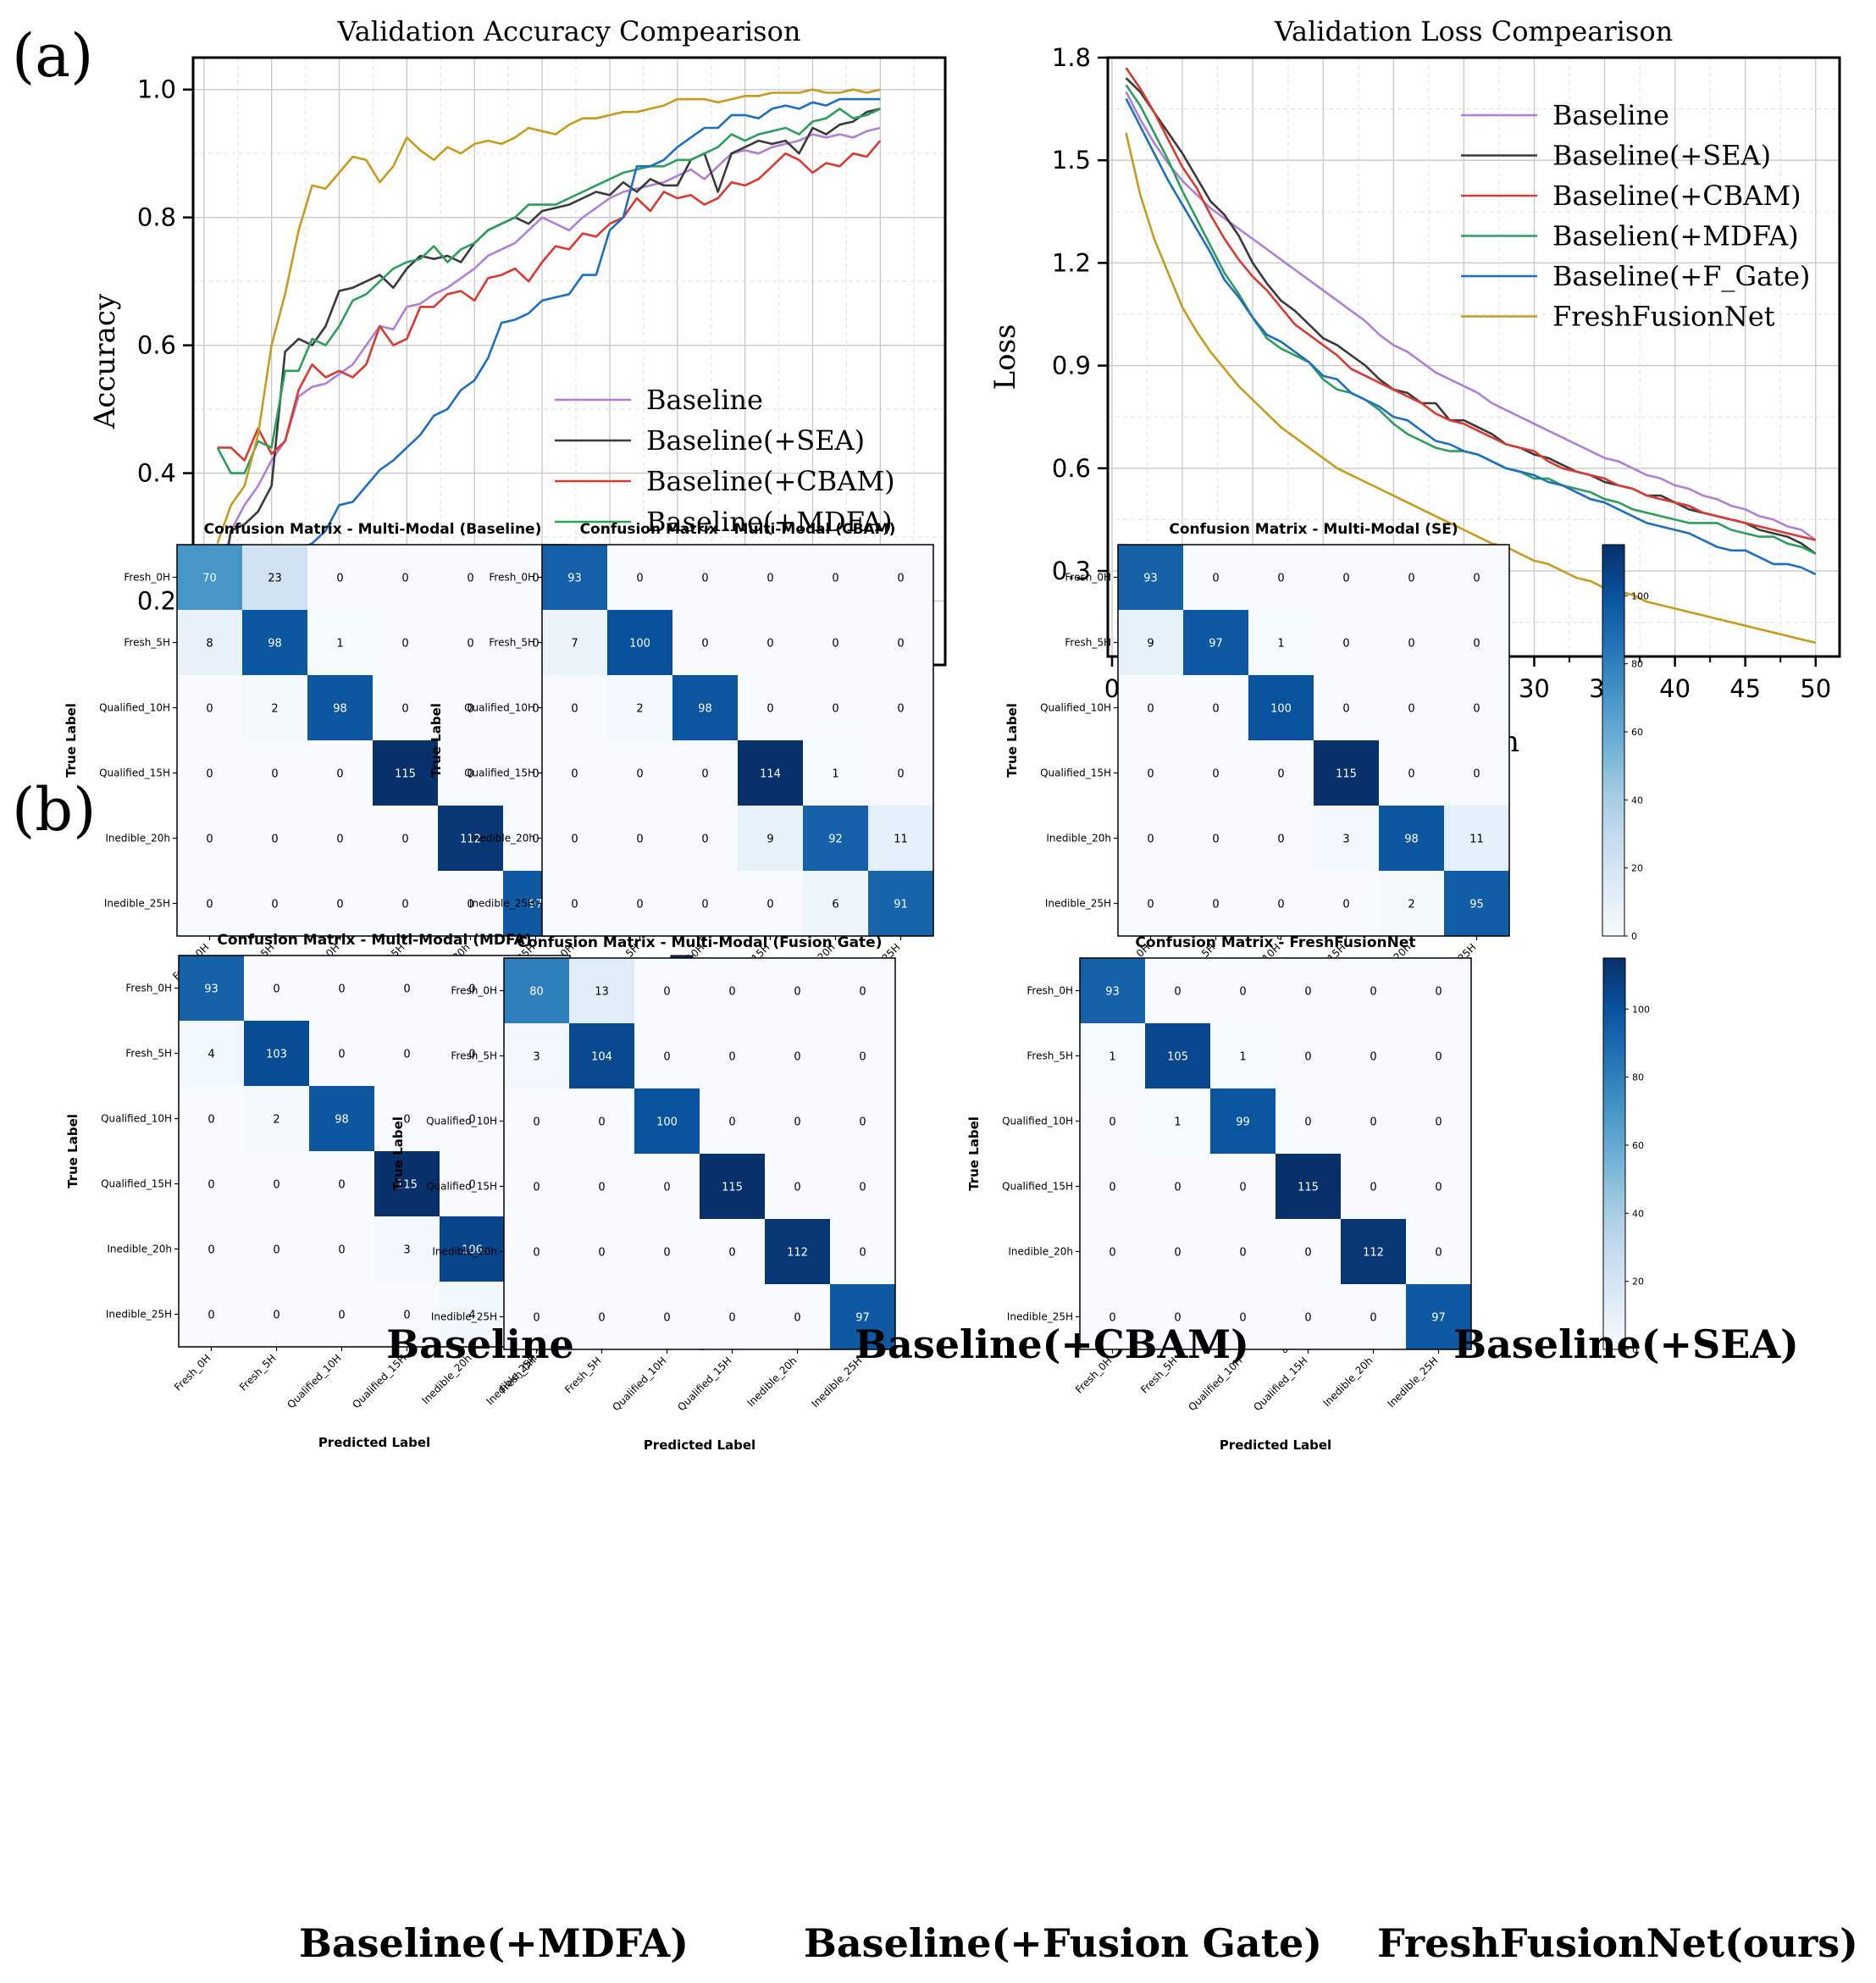 This screenshot has width=1876, height=1983. What do you see at coordinates (1071, 366) in the screenshot?
I see `line-chart-2-ytick-label: 0.9` at bounding box center [1071, 366].